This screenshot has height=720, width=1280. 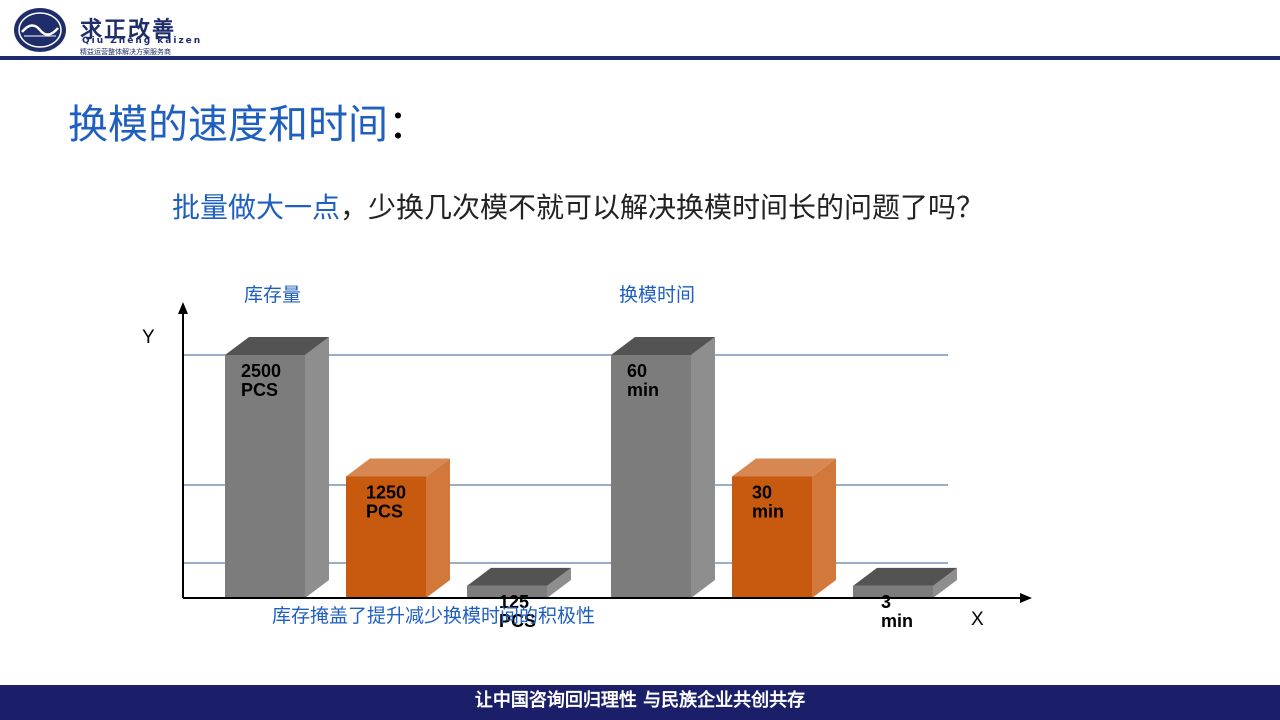 What do you see at coordinates (784, 467) in the screenshot?
I see `bar-1-1-top` at bounding box center [784, 467].